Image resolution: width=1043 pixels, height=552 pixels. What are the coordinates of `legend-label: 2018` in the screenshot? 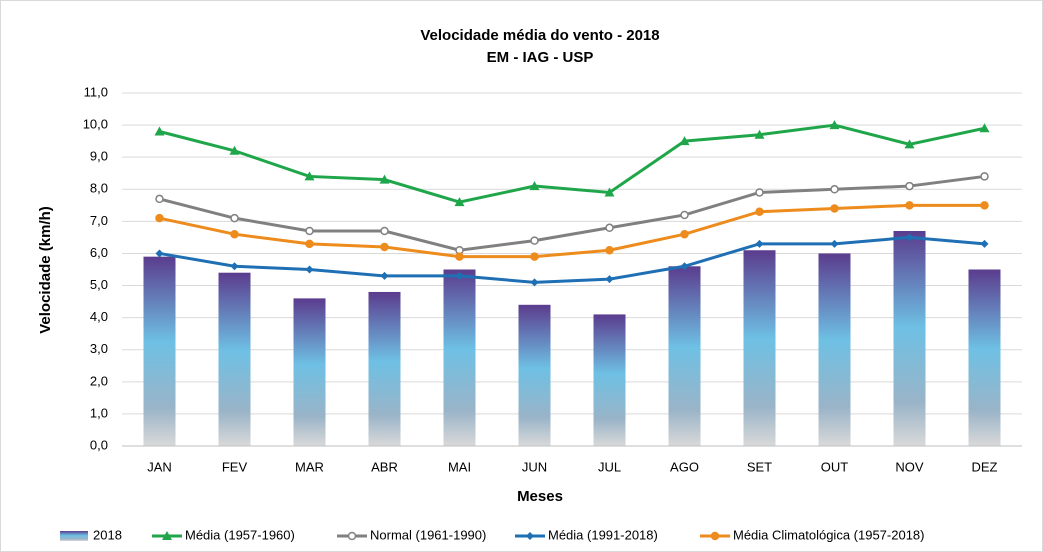 It's located at (107, 534).